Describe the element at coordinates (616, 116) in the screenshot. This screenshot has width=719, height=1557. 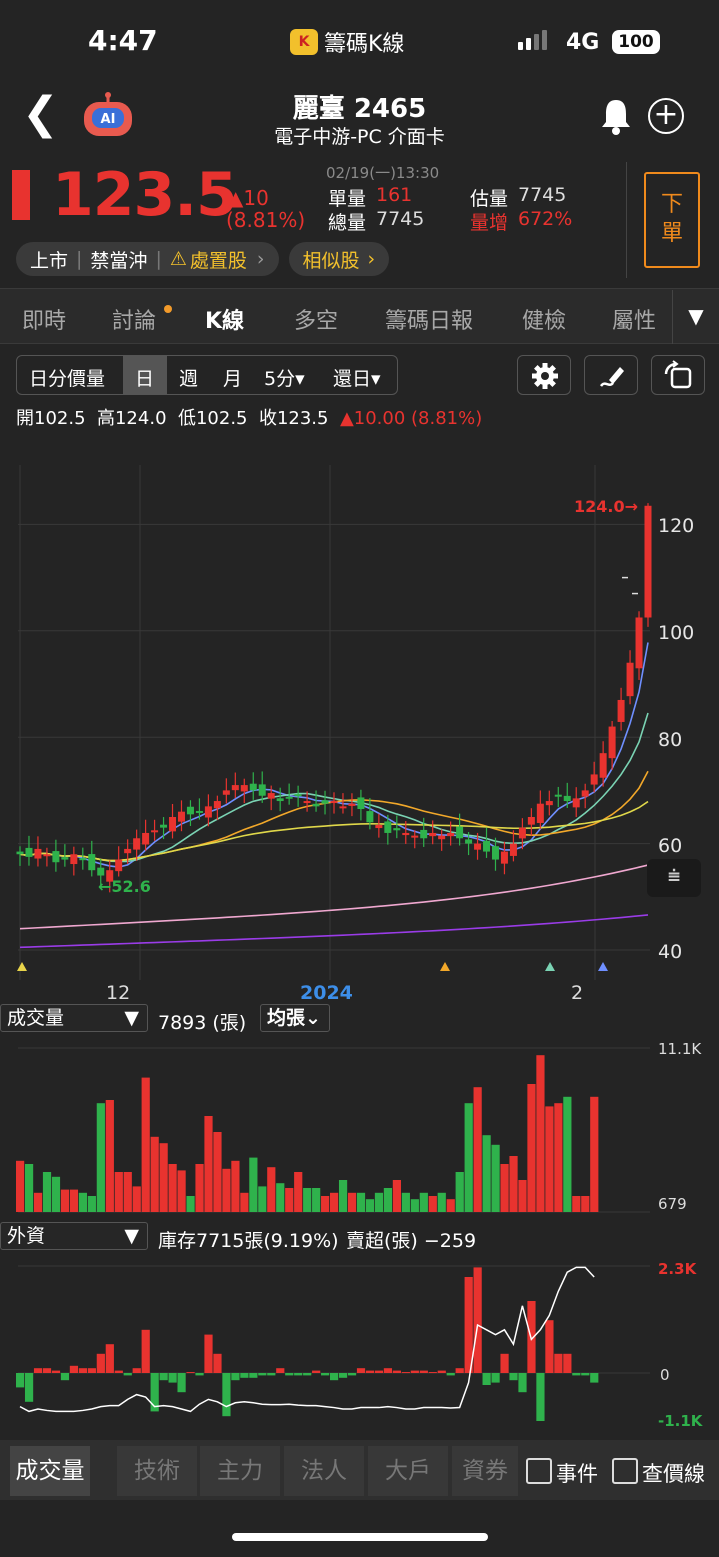
I see `bell-icon` at that location.